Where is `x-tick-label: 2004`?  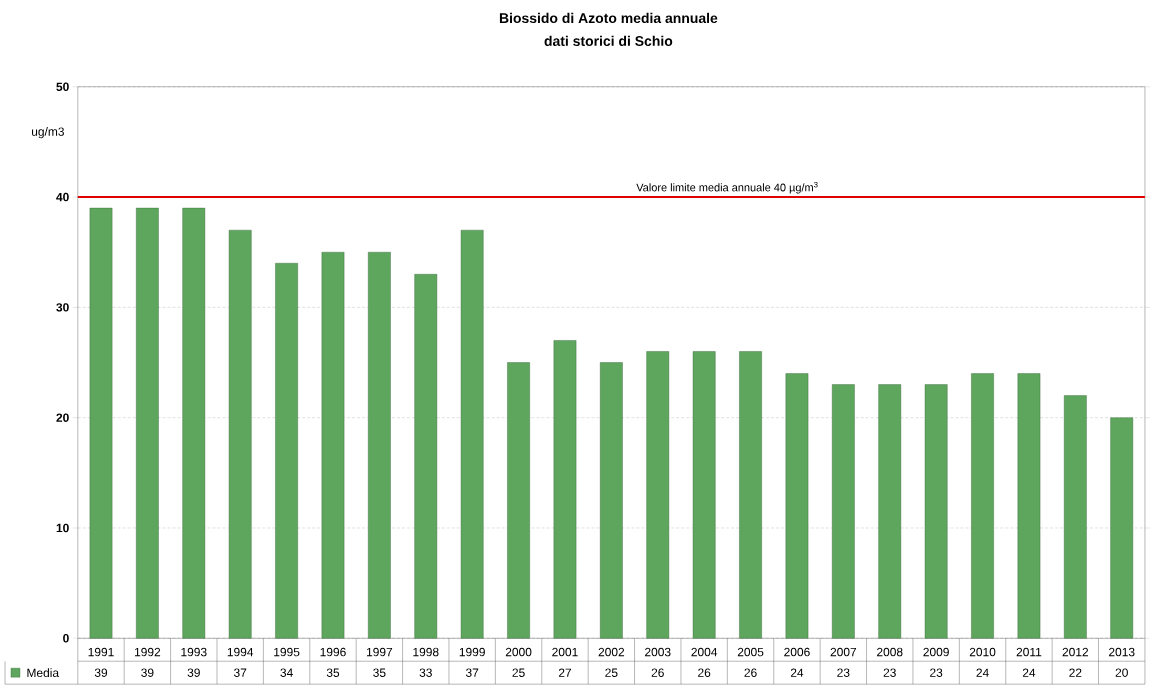 x-tick-label: 2004 is located at coordinates (704, 652).